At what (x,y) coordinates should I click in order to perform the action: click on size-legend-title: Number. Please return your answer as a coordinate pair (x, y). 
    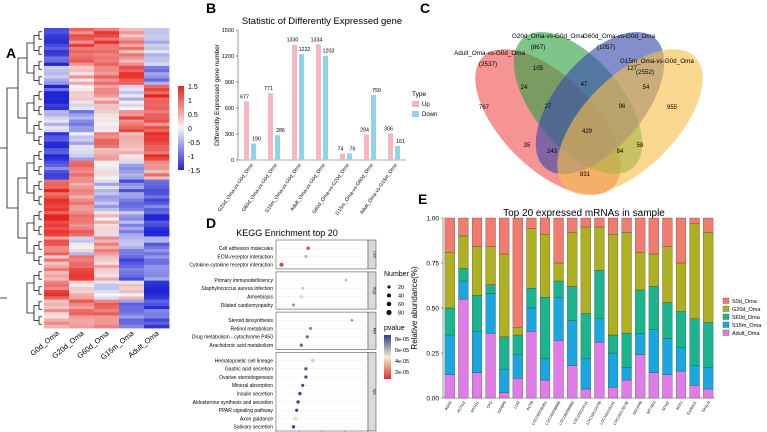
    Looking at the image, I should click on (397, 274).